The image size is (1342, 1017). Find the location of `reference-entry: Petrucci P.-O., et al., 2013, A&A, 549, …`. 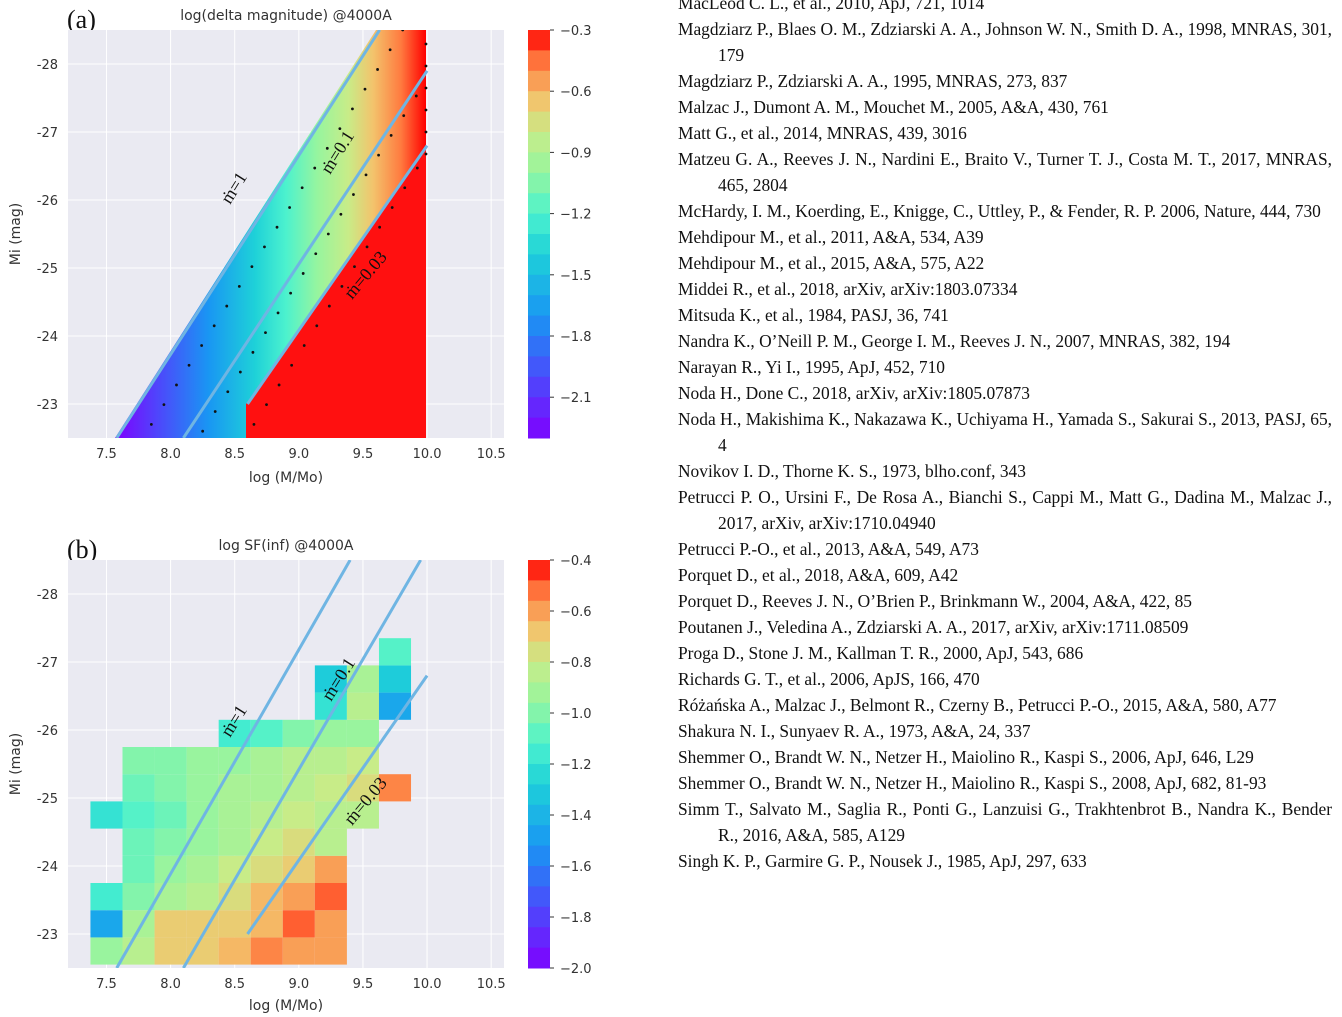

reference-entry: Petrucci P.-O., et al., 2013, A&A, 549, … is located at coordinates (828, 549).